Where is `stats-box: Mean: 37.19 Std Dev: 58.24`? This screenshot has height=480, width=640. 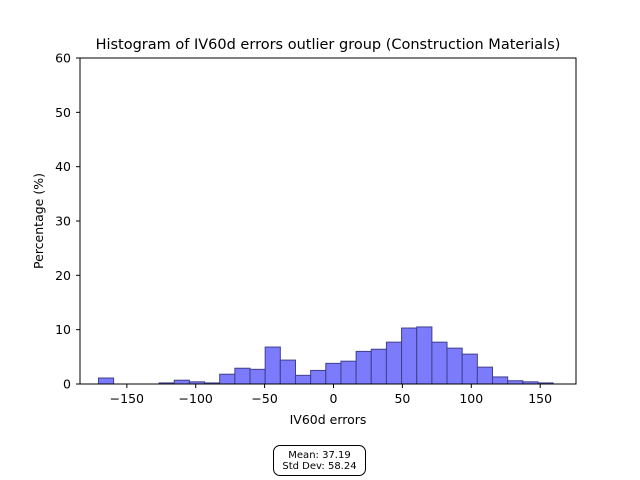 stats-box: Mean: 37.19 Std Dev: 58.24 is located at coordinates (319, 460).